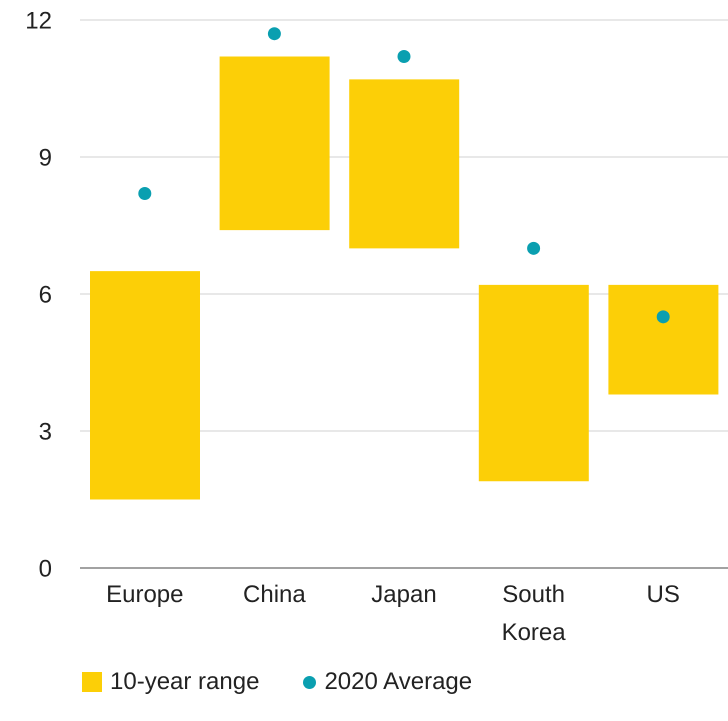 This screenshot has height=721, width=728. Describe the element at coordinates (185, 682) in the screenshot. I see `legend-label: 10-year range` at that location.